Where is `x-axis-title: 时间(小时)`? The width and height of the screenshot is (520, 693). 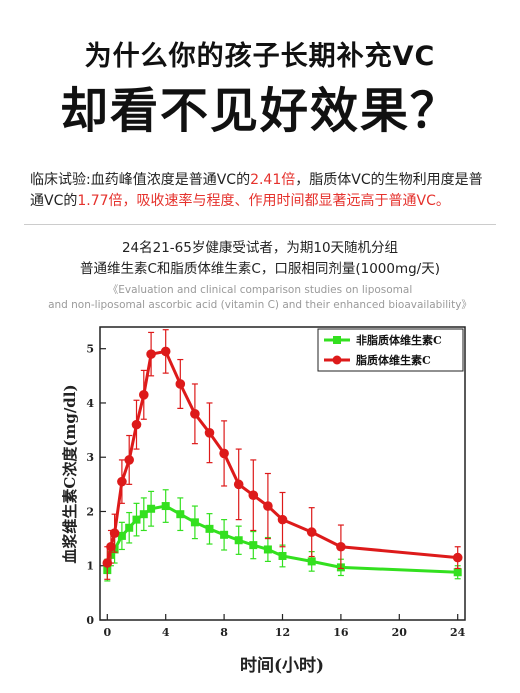 x-axis-title: 时间(小时) is located at coordinates (282, 665).